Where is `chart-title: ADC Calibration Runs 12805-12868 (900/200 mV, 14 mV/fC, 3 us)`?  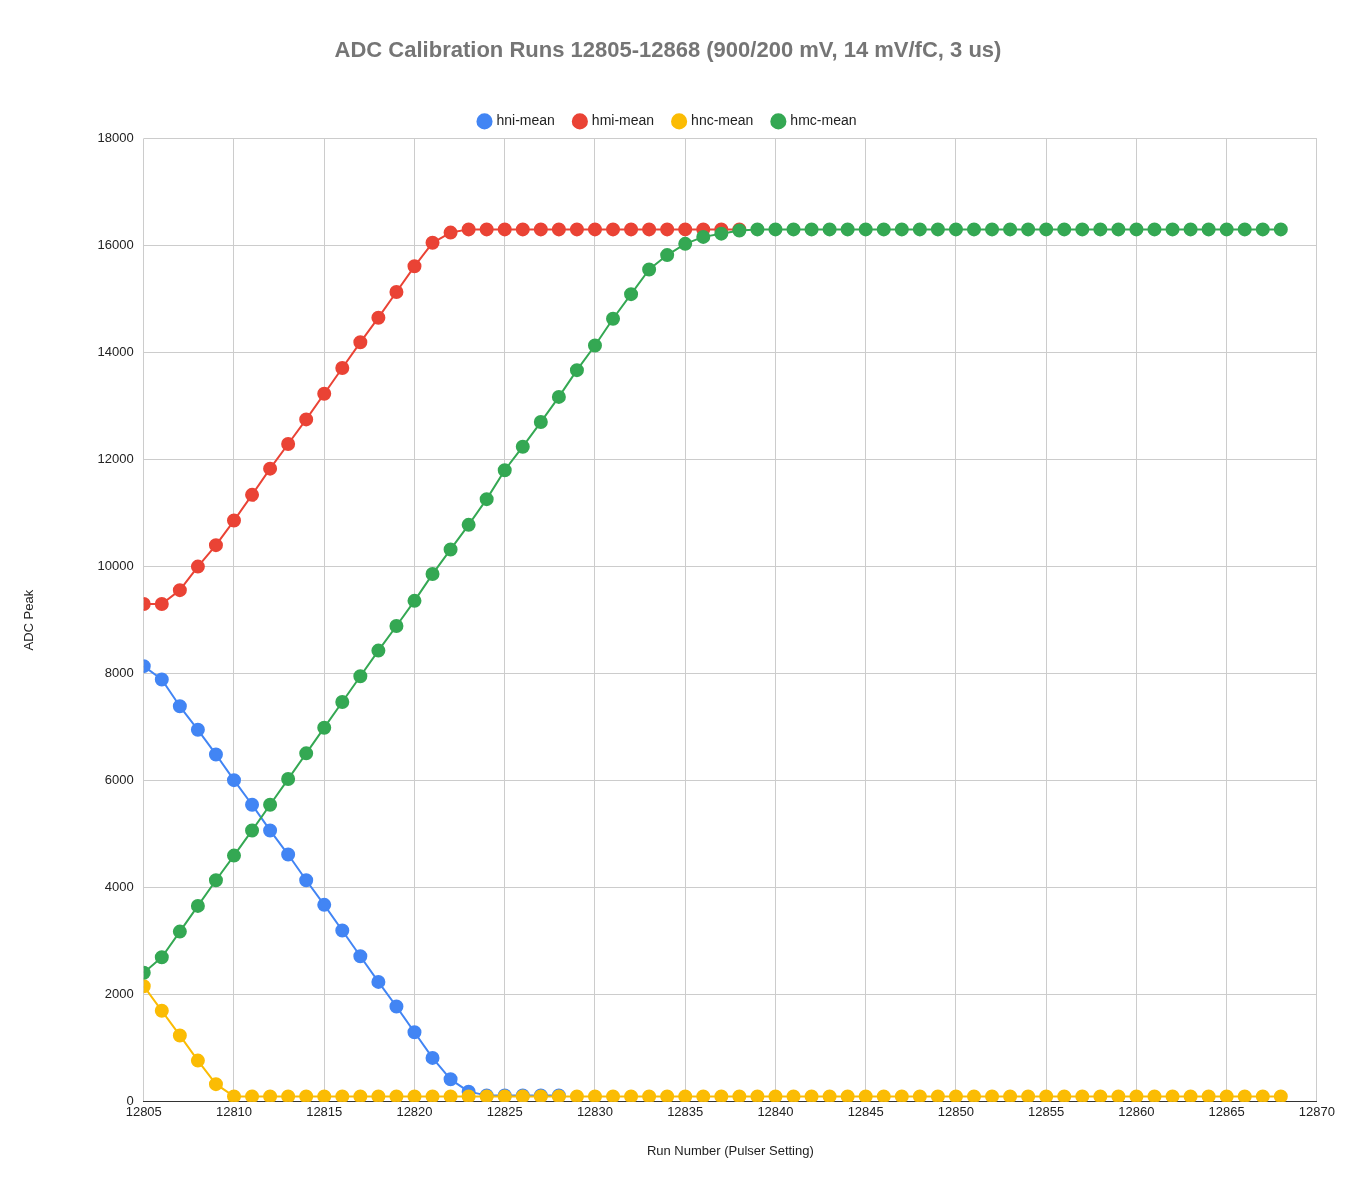 chart-title: ADC Calibration Runs 12805-12868 (900/200 mV, 14 mV/fC, 3 us) is located at coordinates (668, 50).